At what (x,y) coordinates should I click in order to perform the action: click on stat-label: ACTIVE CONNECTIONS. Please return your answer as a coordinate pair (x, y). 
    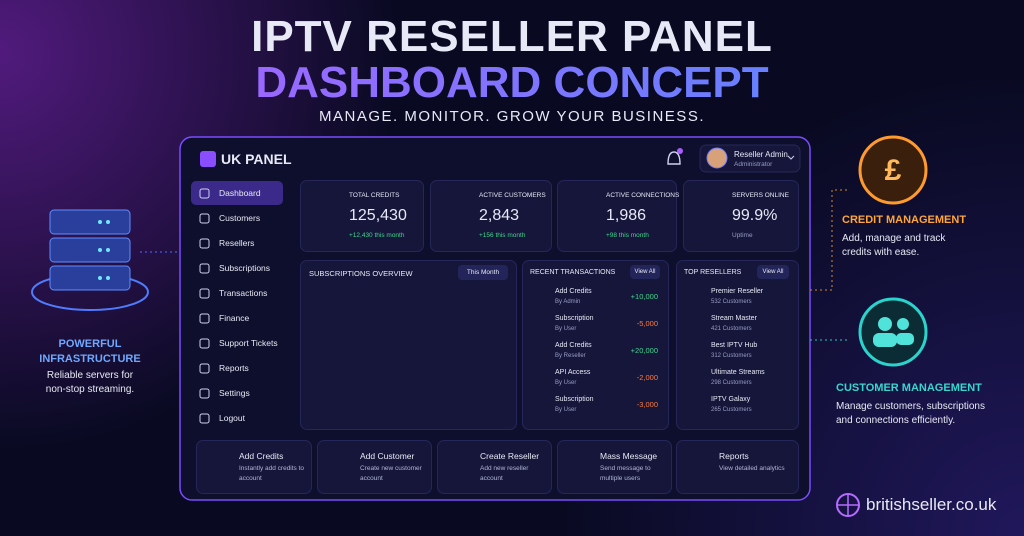
    Looking at the image, I should click on (643, 195).